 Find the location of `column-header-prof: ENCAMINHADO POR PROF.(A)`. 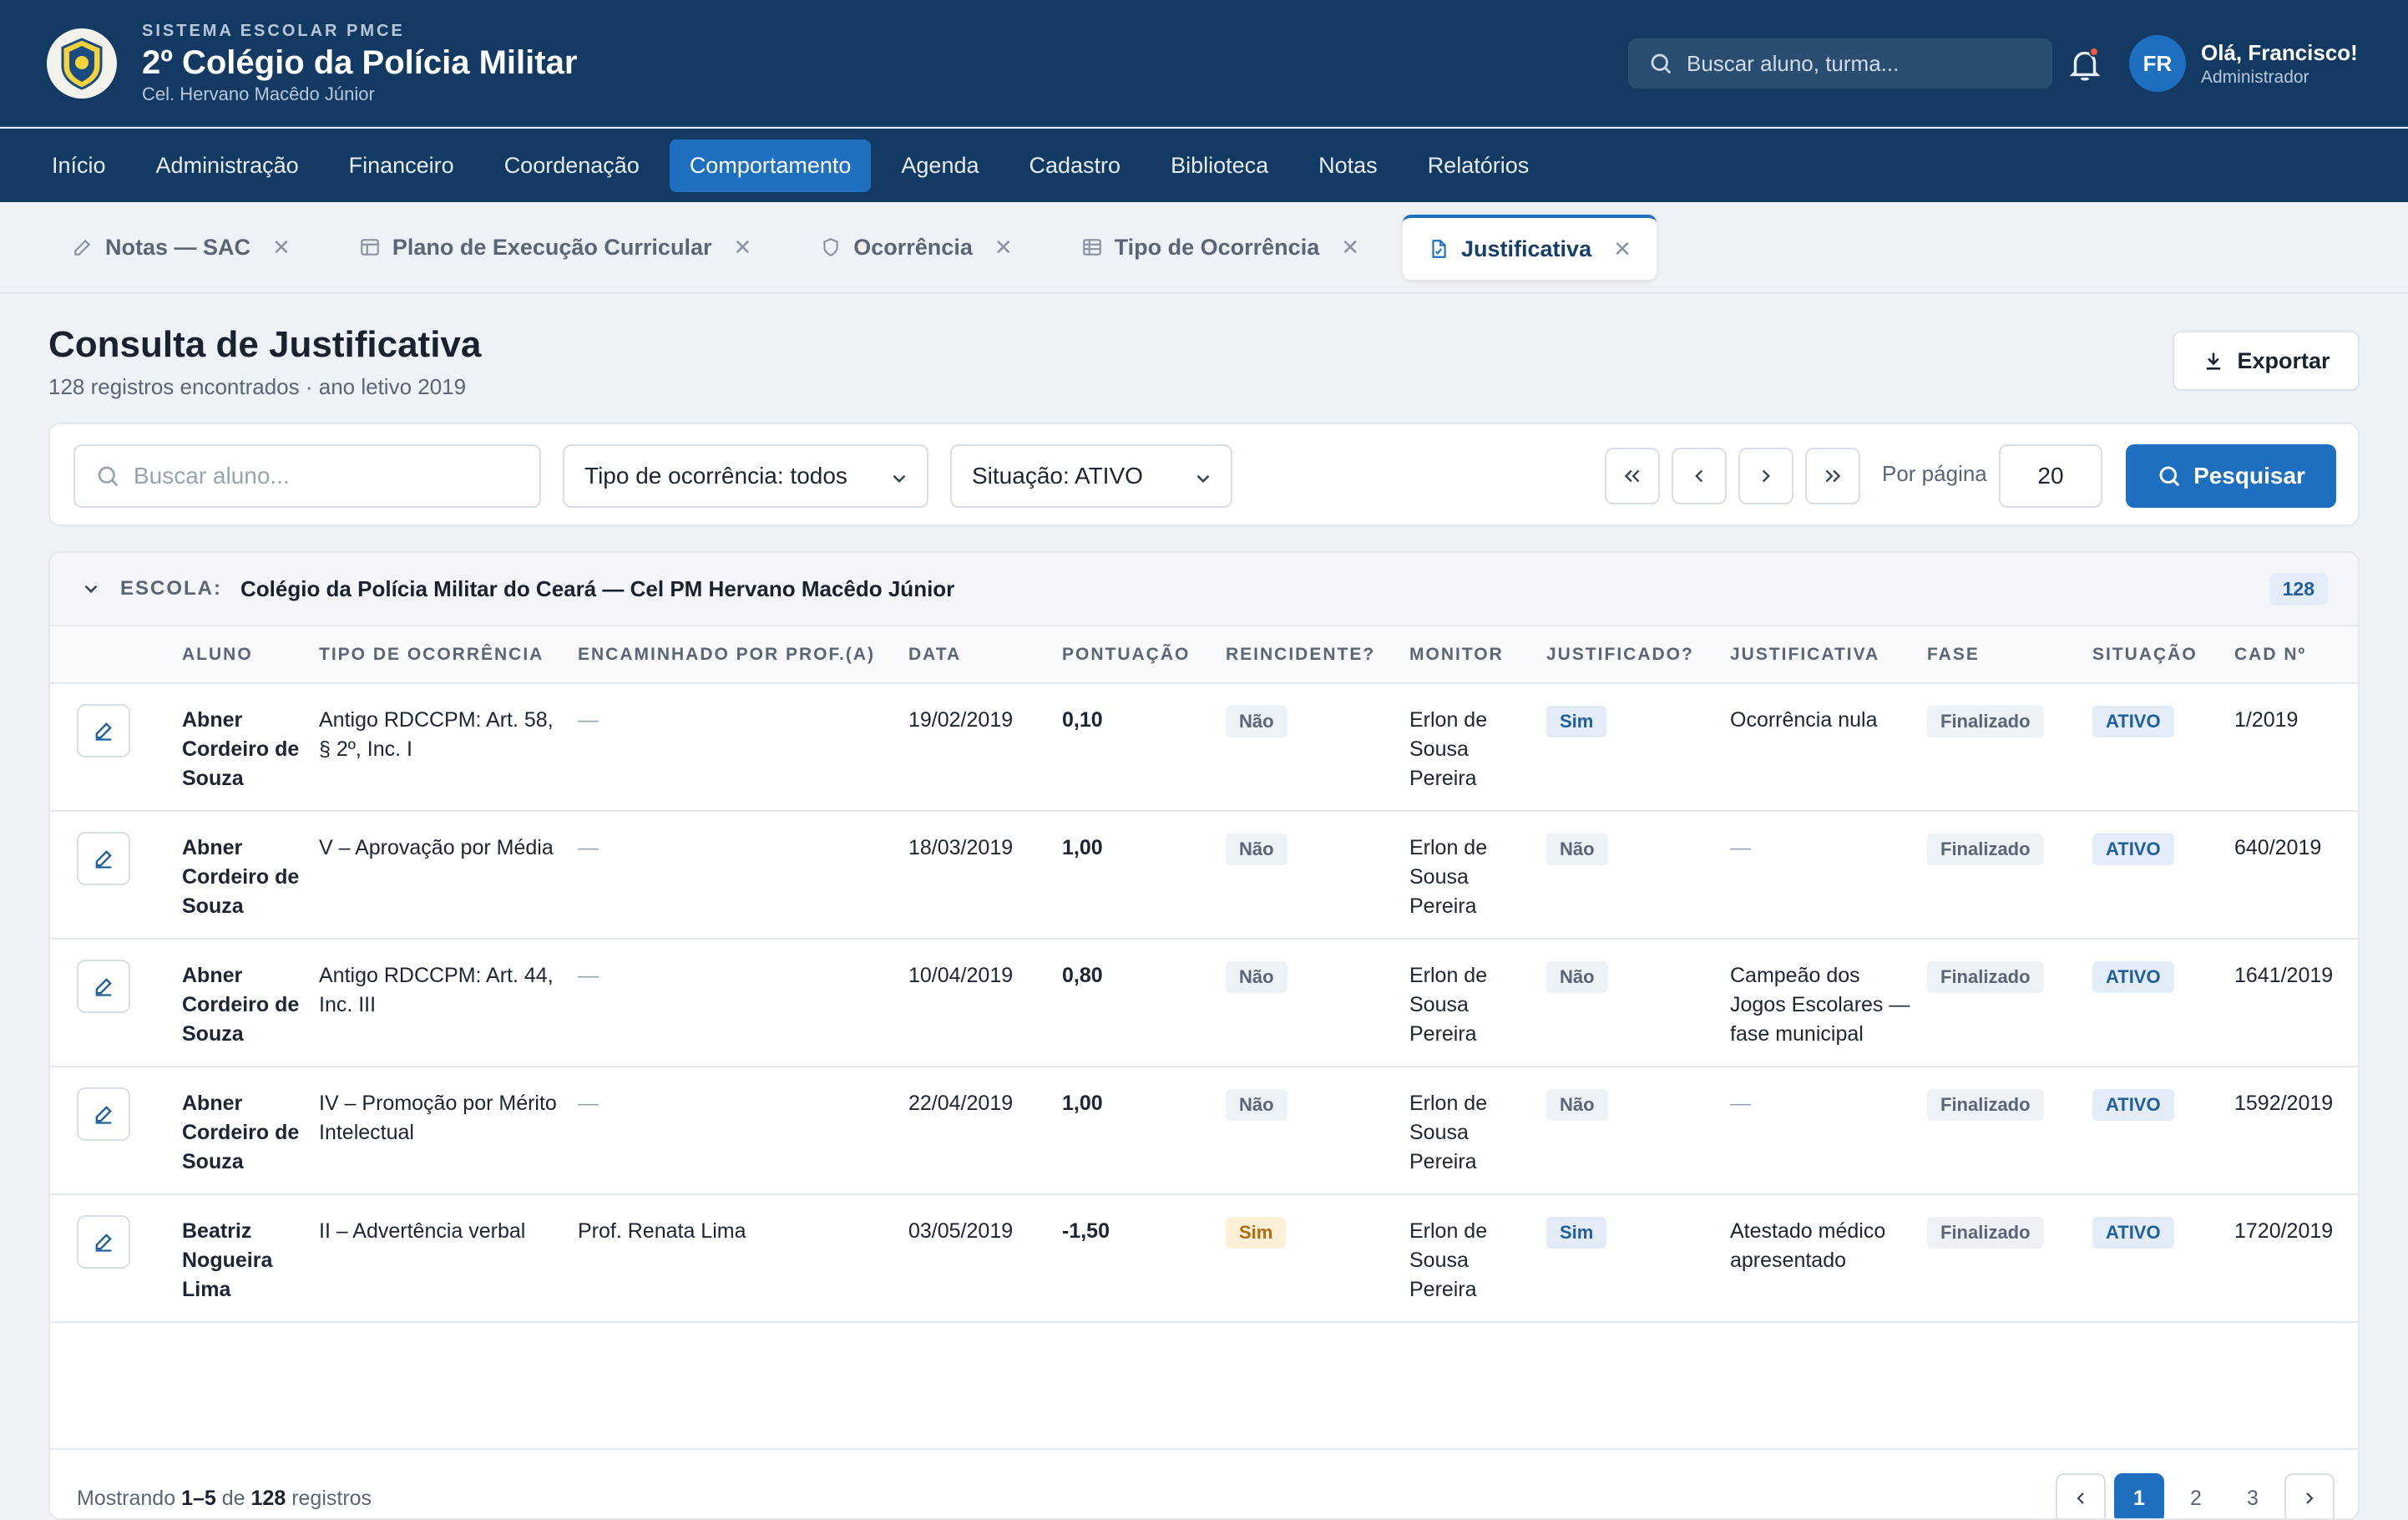

column-header-prof: ENCAMINHADO POR PROF.(A) is located at coordinates (736, 655).